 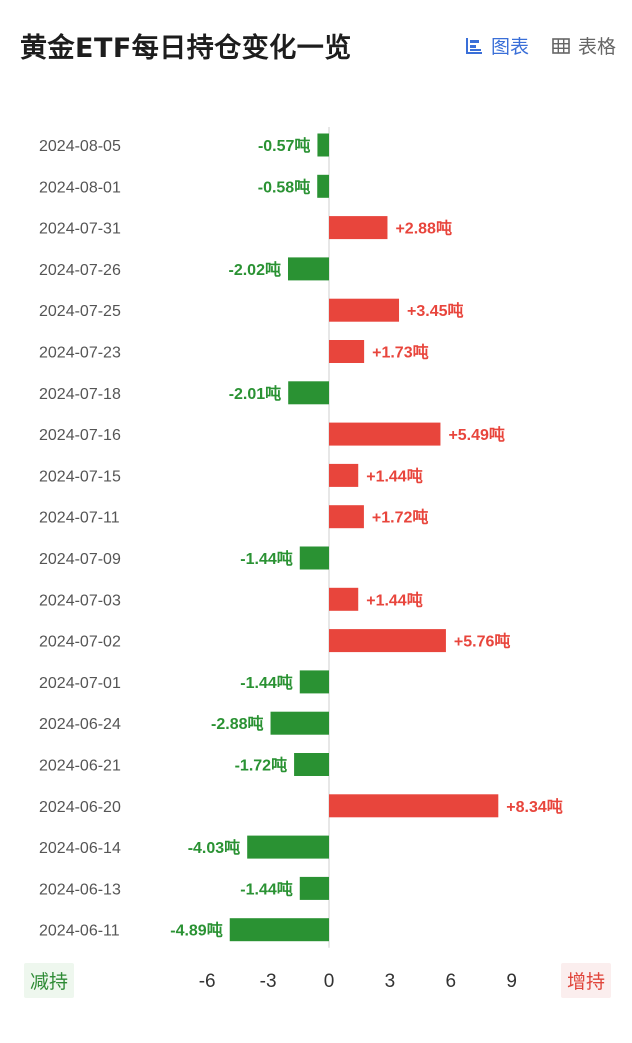 What do you see at coordinates (80, 889) in the screenshot?
I see `date-tick-label: 2024-06-13` at bounding box center [80, 889].